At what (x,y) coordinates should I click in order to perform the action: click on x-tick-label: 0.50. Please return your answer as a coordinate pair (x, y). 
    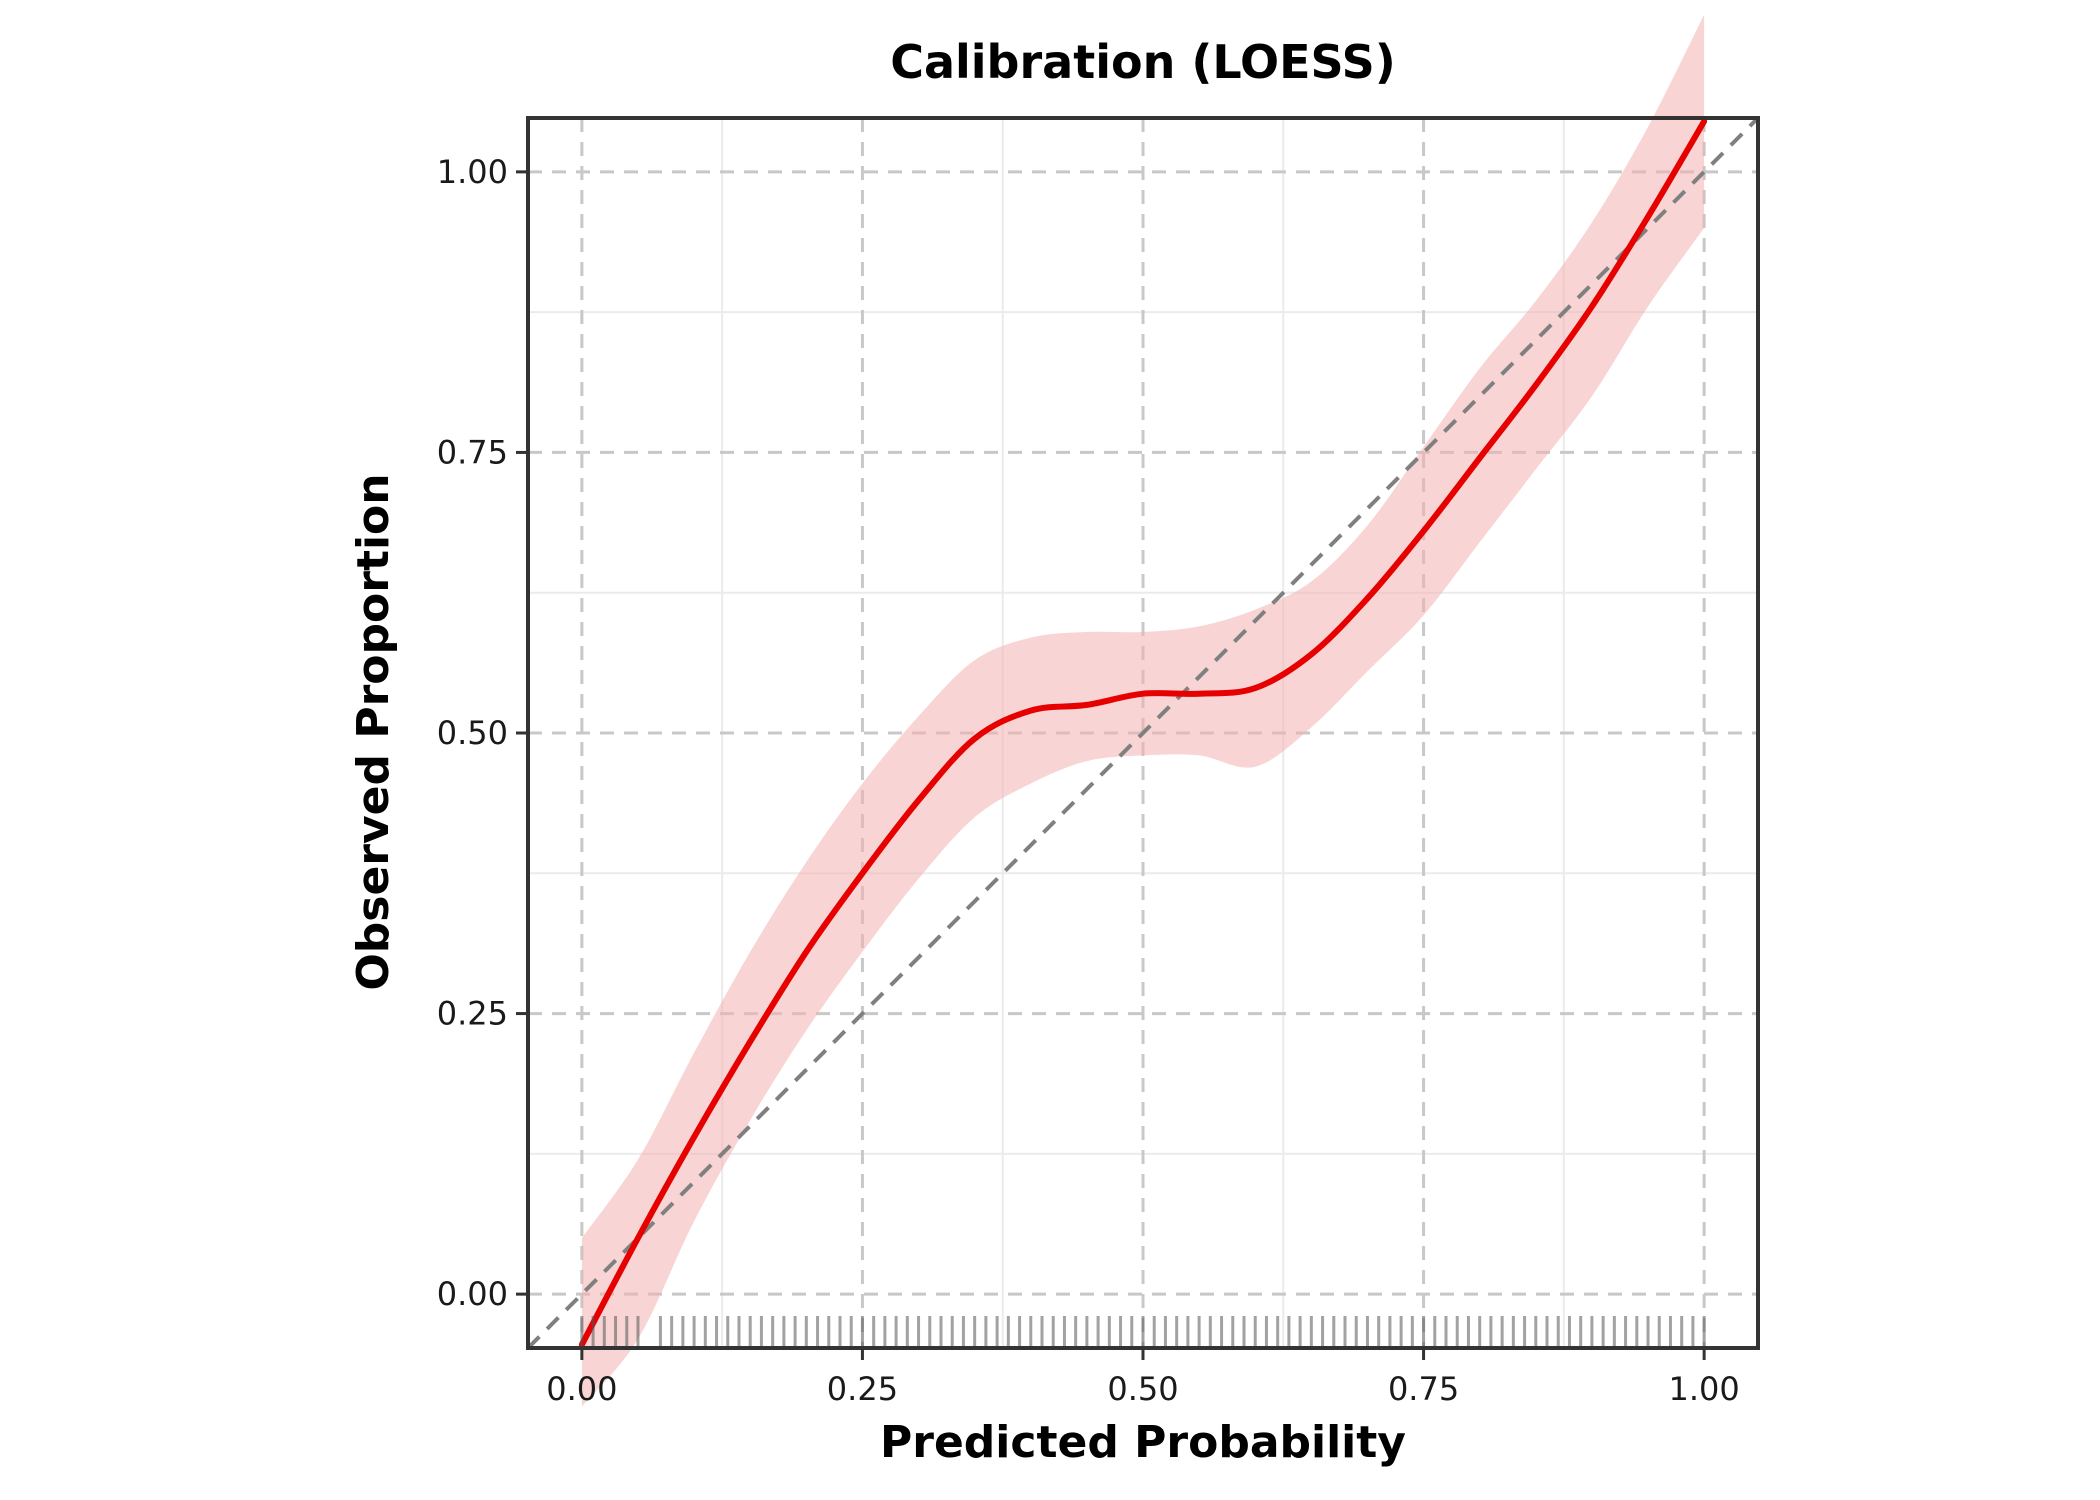
    Looking at the image, I should click on (1142, 1389).